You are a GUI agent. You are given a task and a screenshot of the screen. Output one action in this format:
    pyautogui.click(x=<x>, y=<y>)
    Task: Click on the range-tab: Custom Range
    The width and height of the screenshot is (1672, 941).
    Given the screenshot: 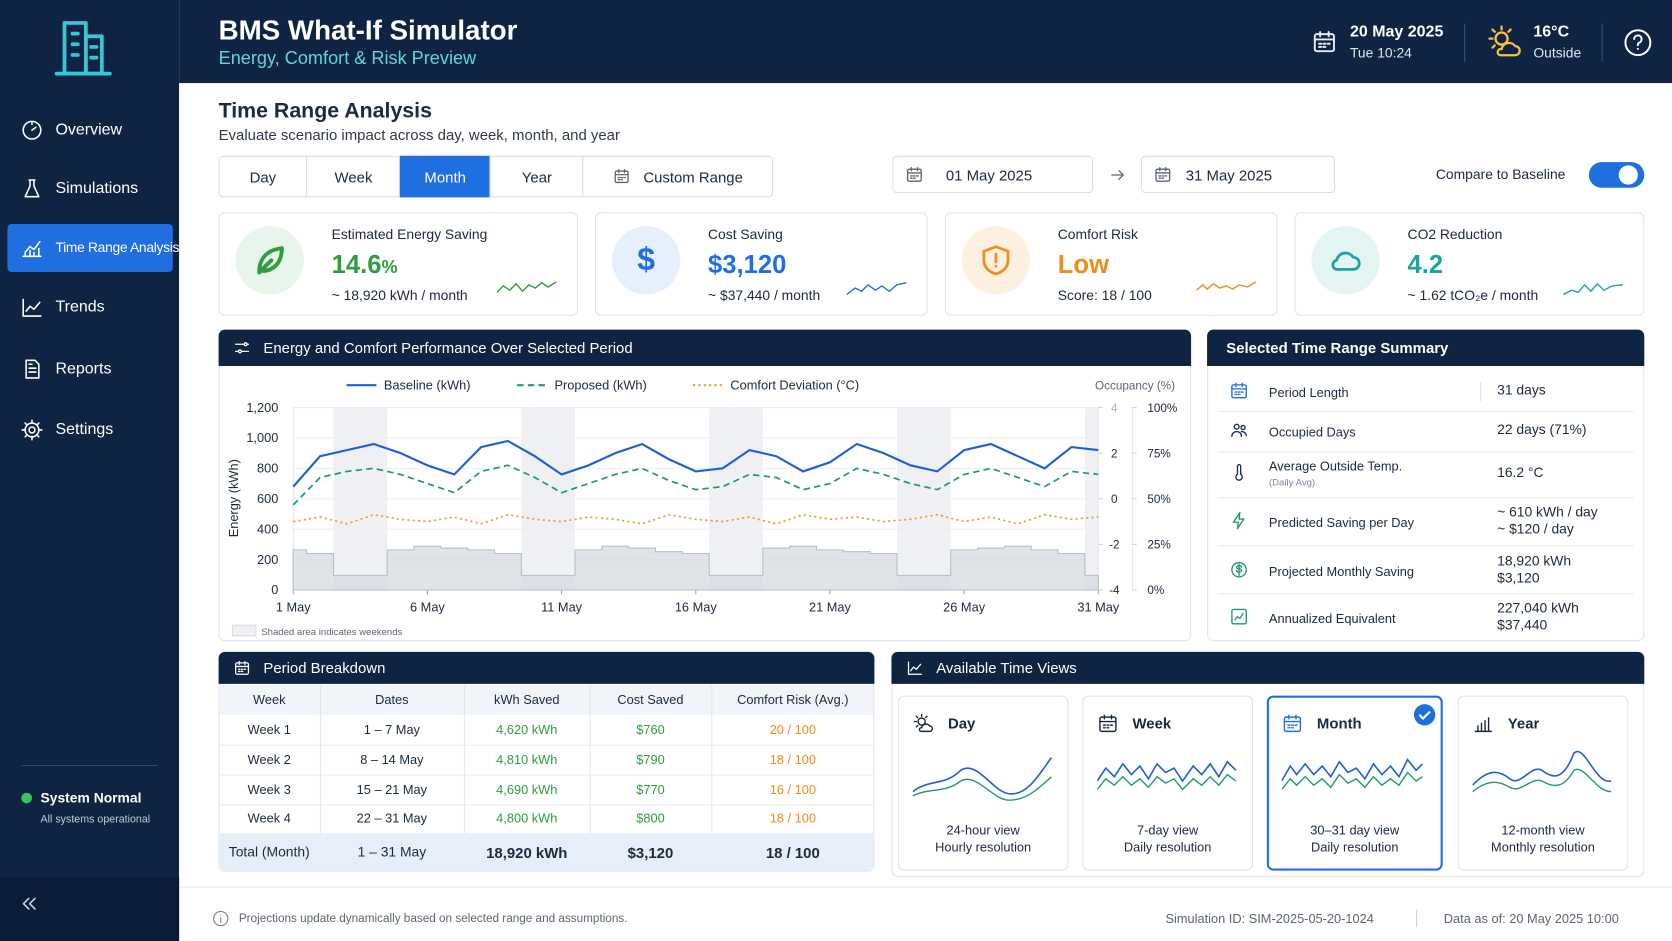 What is the action you would take?
    pyautogui.click(x=678, y=177)
    